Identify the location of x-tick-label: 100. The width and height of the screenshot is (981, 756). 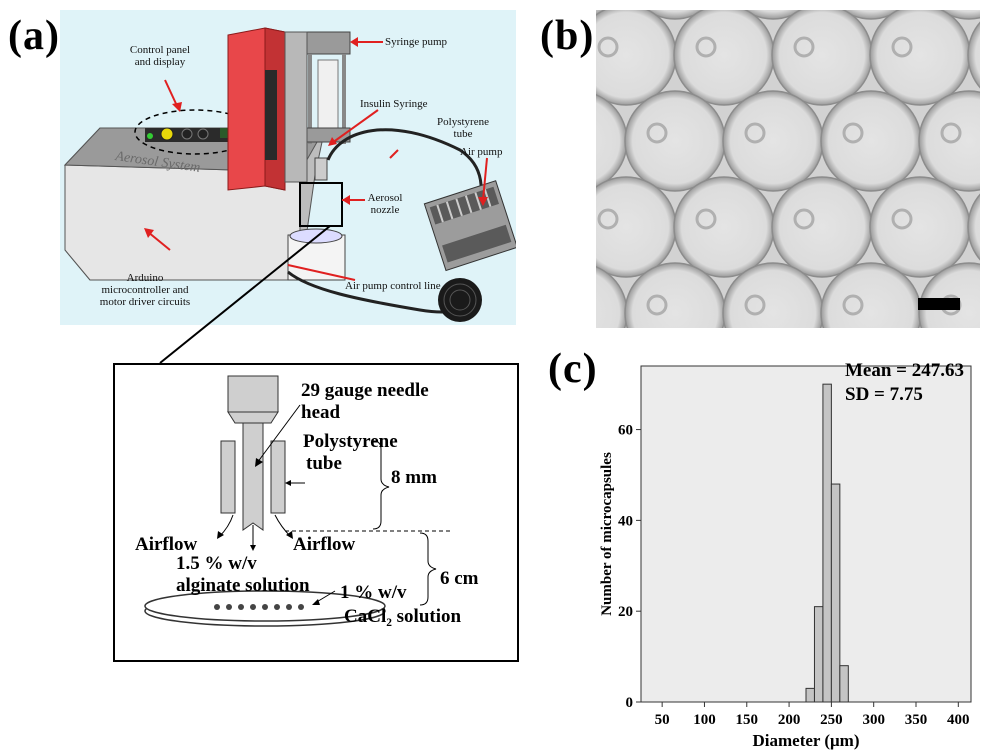
(704, 720).